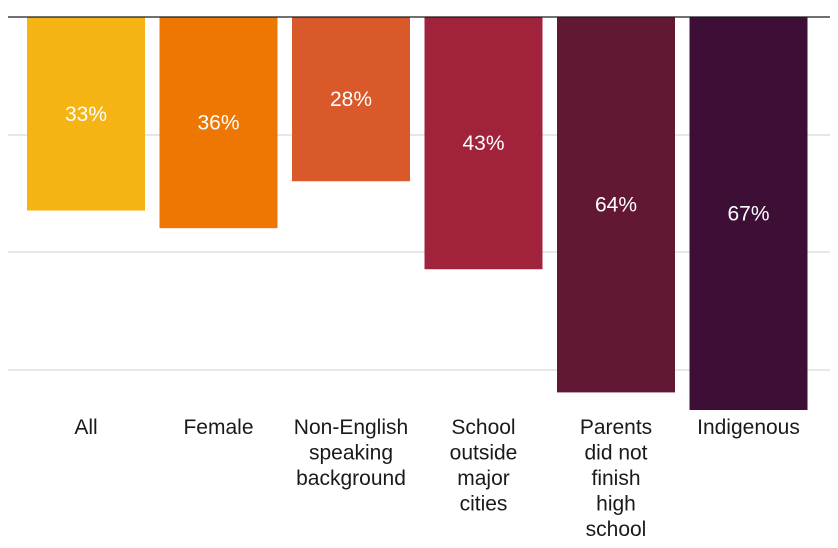  I want to click on category-label-line: Indigenous, so click(748, 427).